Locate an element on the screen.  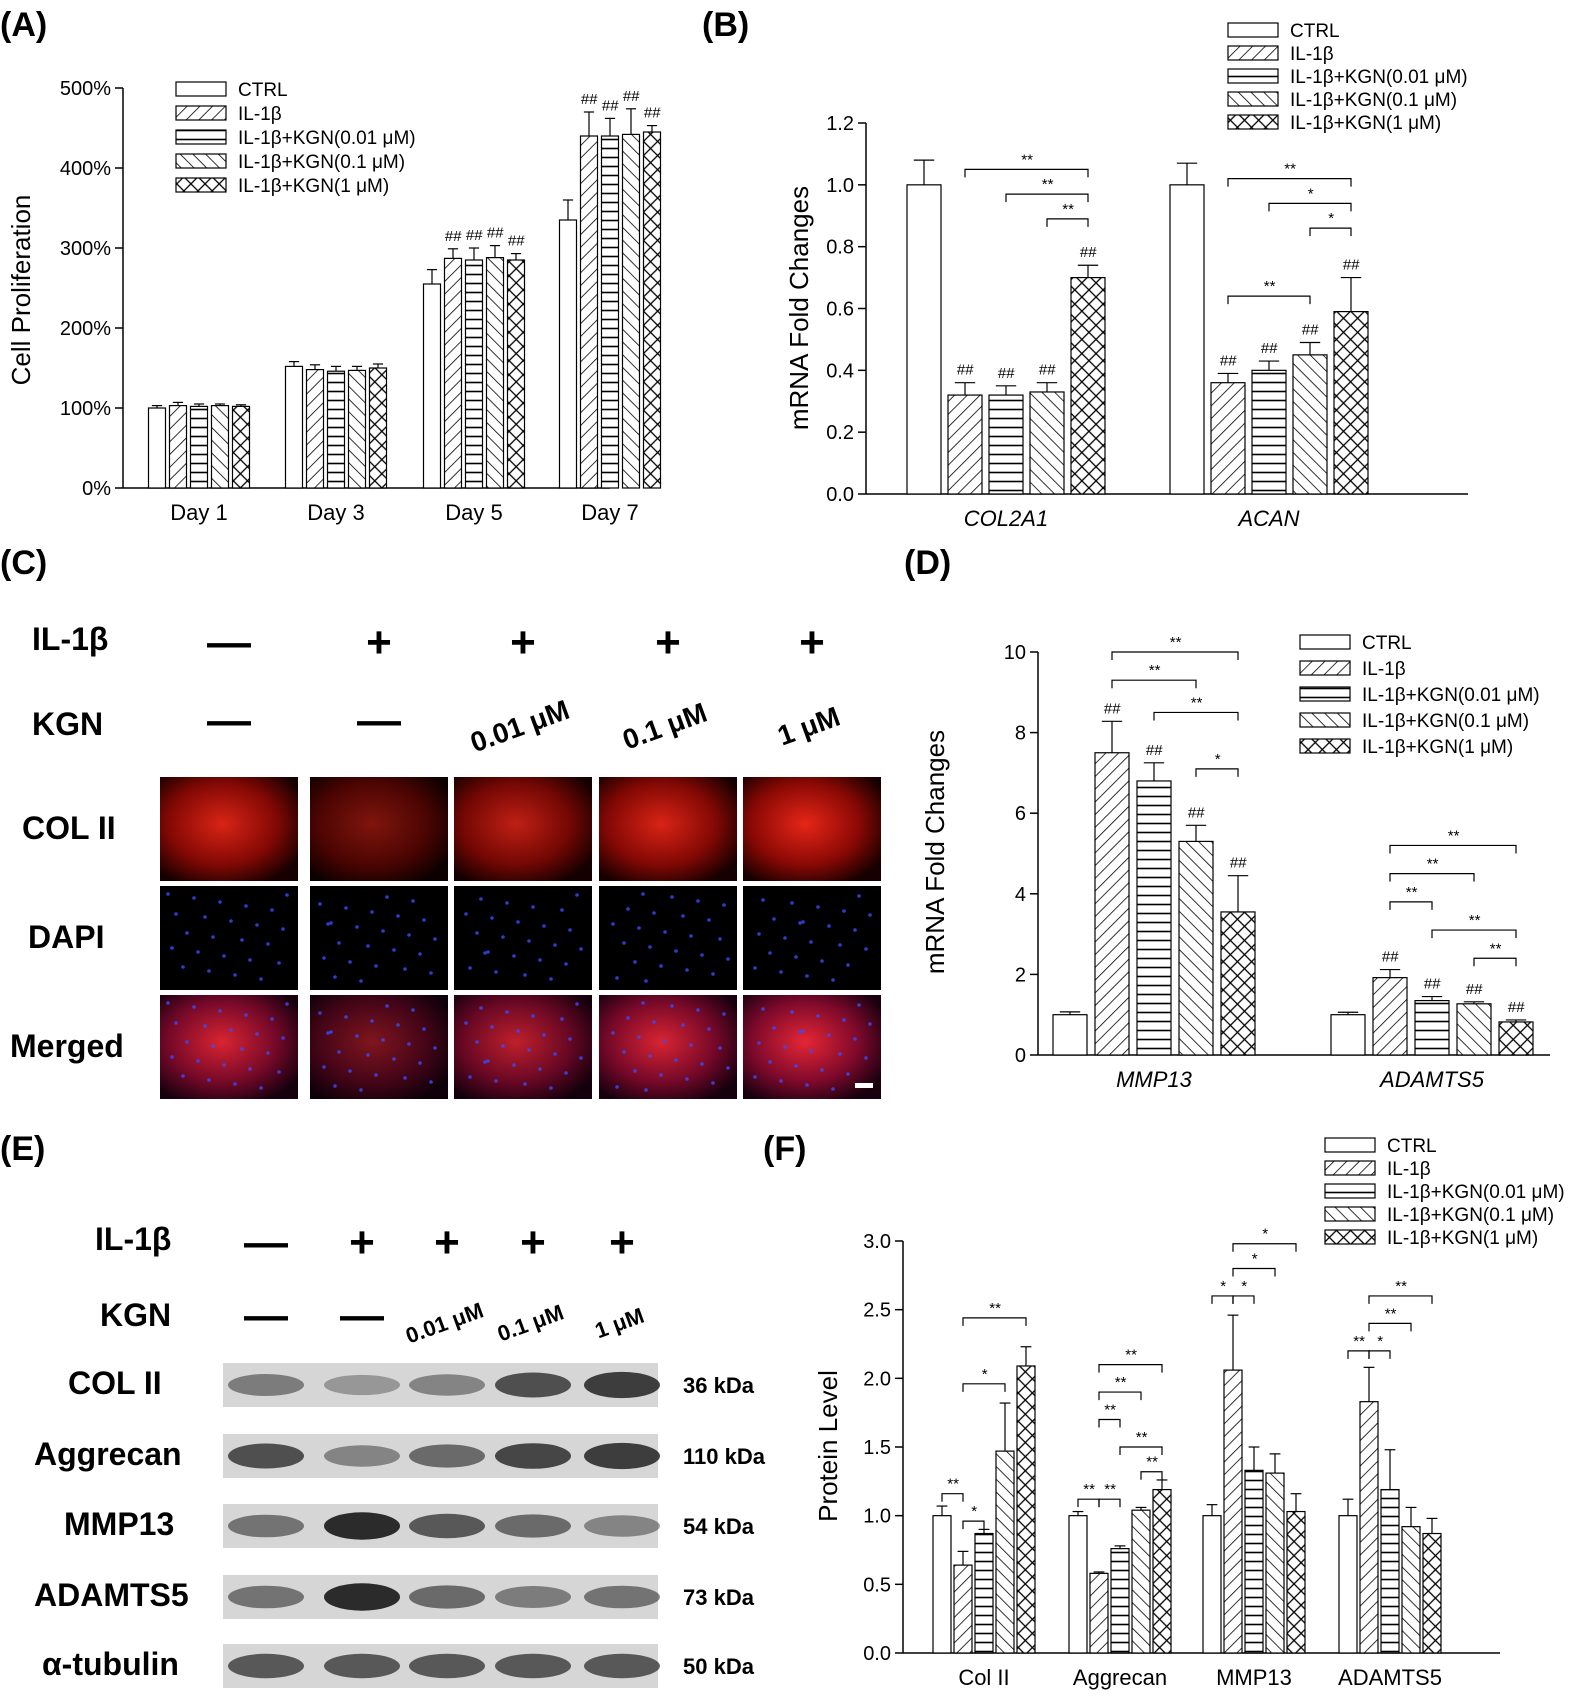
y-axis-label: mRNA Fold Changes is located at coordinates (935, 852).